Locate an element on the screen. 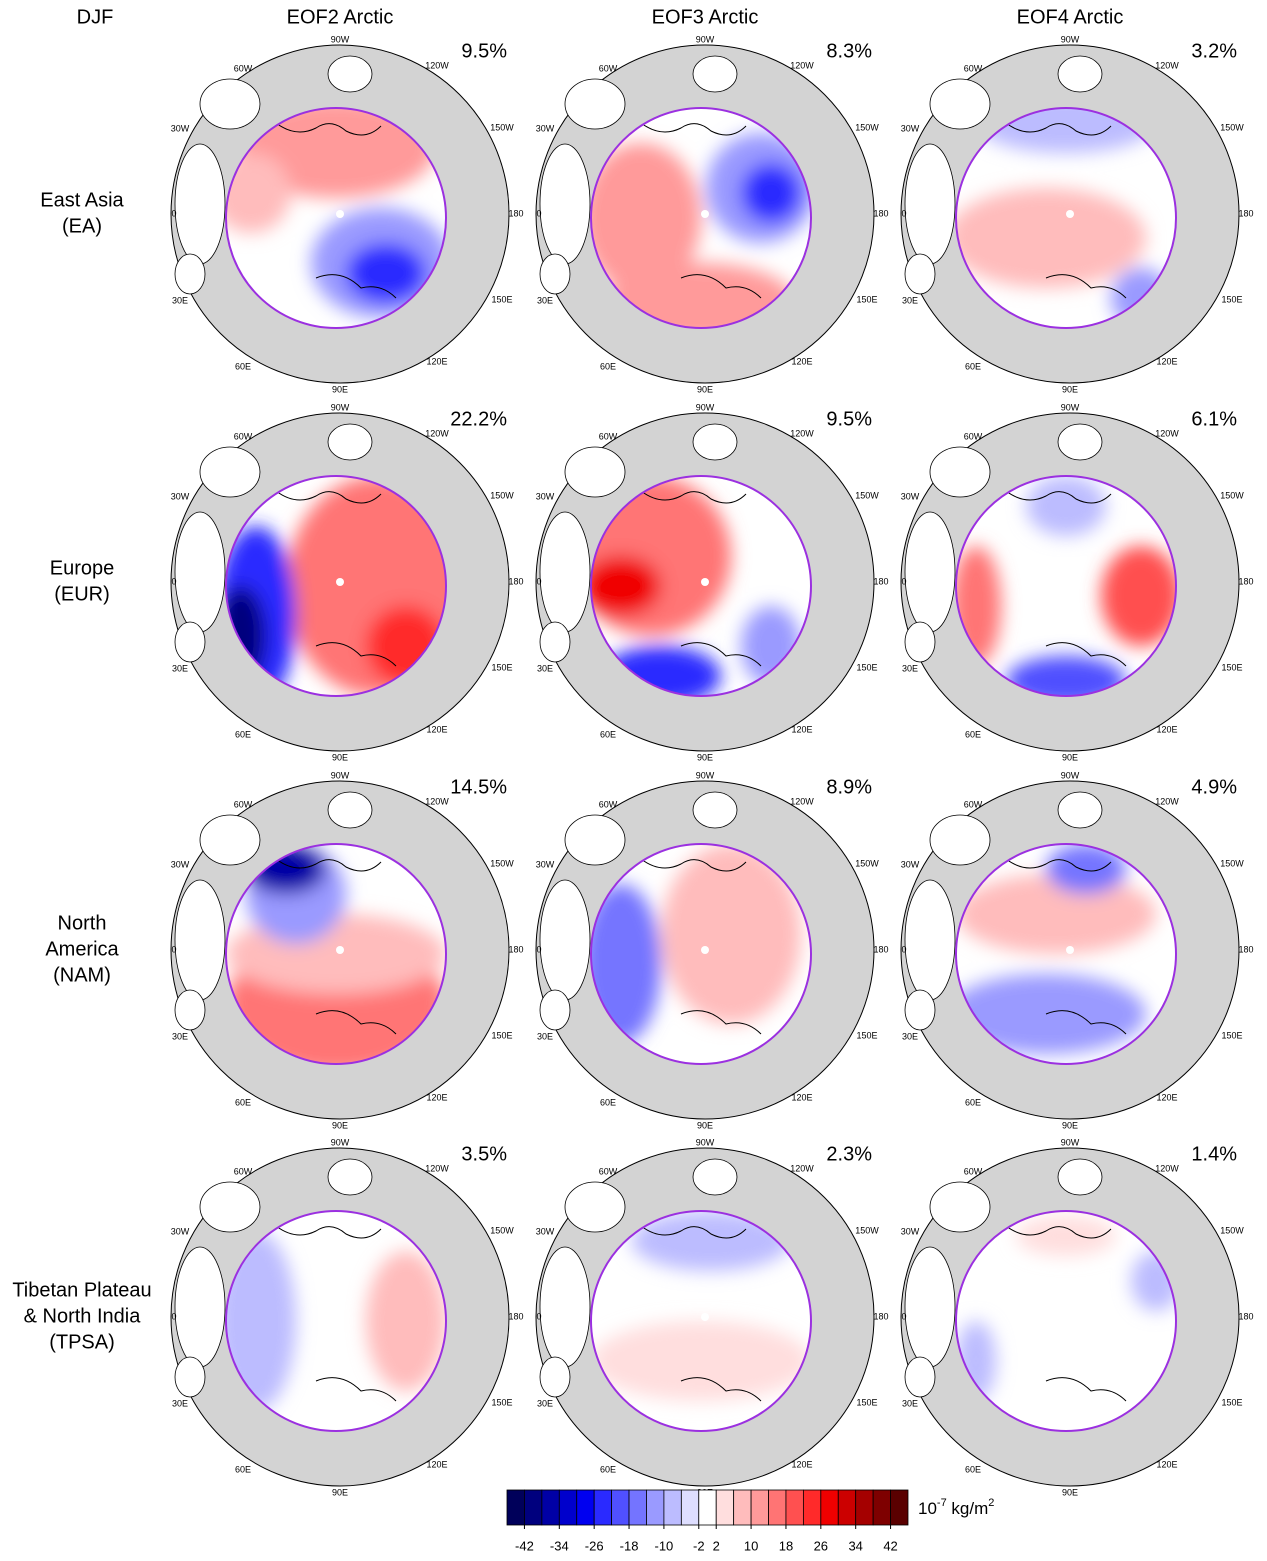  longitude-label: 0 is located at coordinates (173, 581).